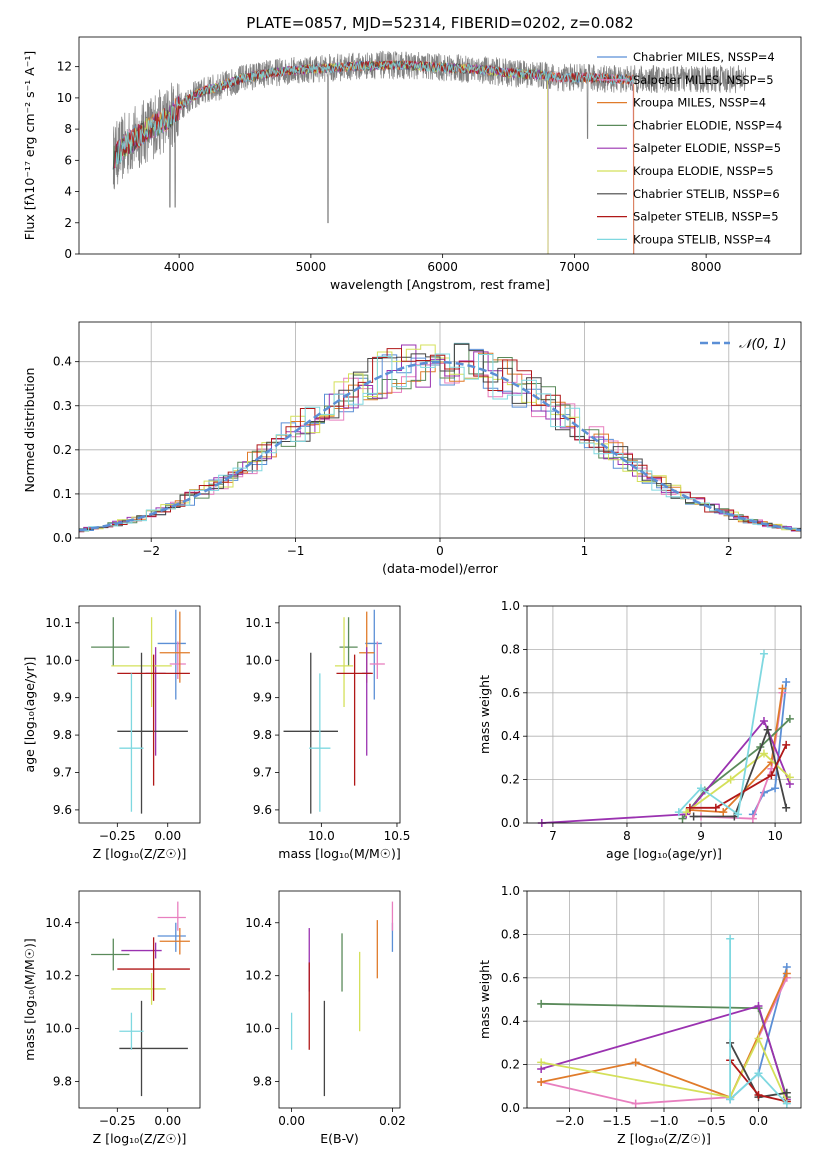  Describe the element at coordinates (616, 1121) in the screenshot. I see `x-tick-label: −1.5` at that location.